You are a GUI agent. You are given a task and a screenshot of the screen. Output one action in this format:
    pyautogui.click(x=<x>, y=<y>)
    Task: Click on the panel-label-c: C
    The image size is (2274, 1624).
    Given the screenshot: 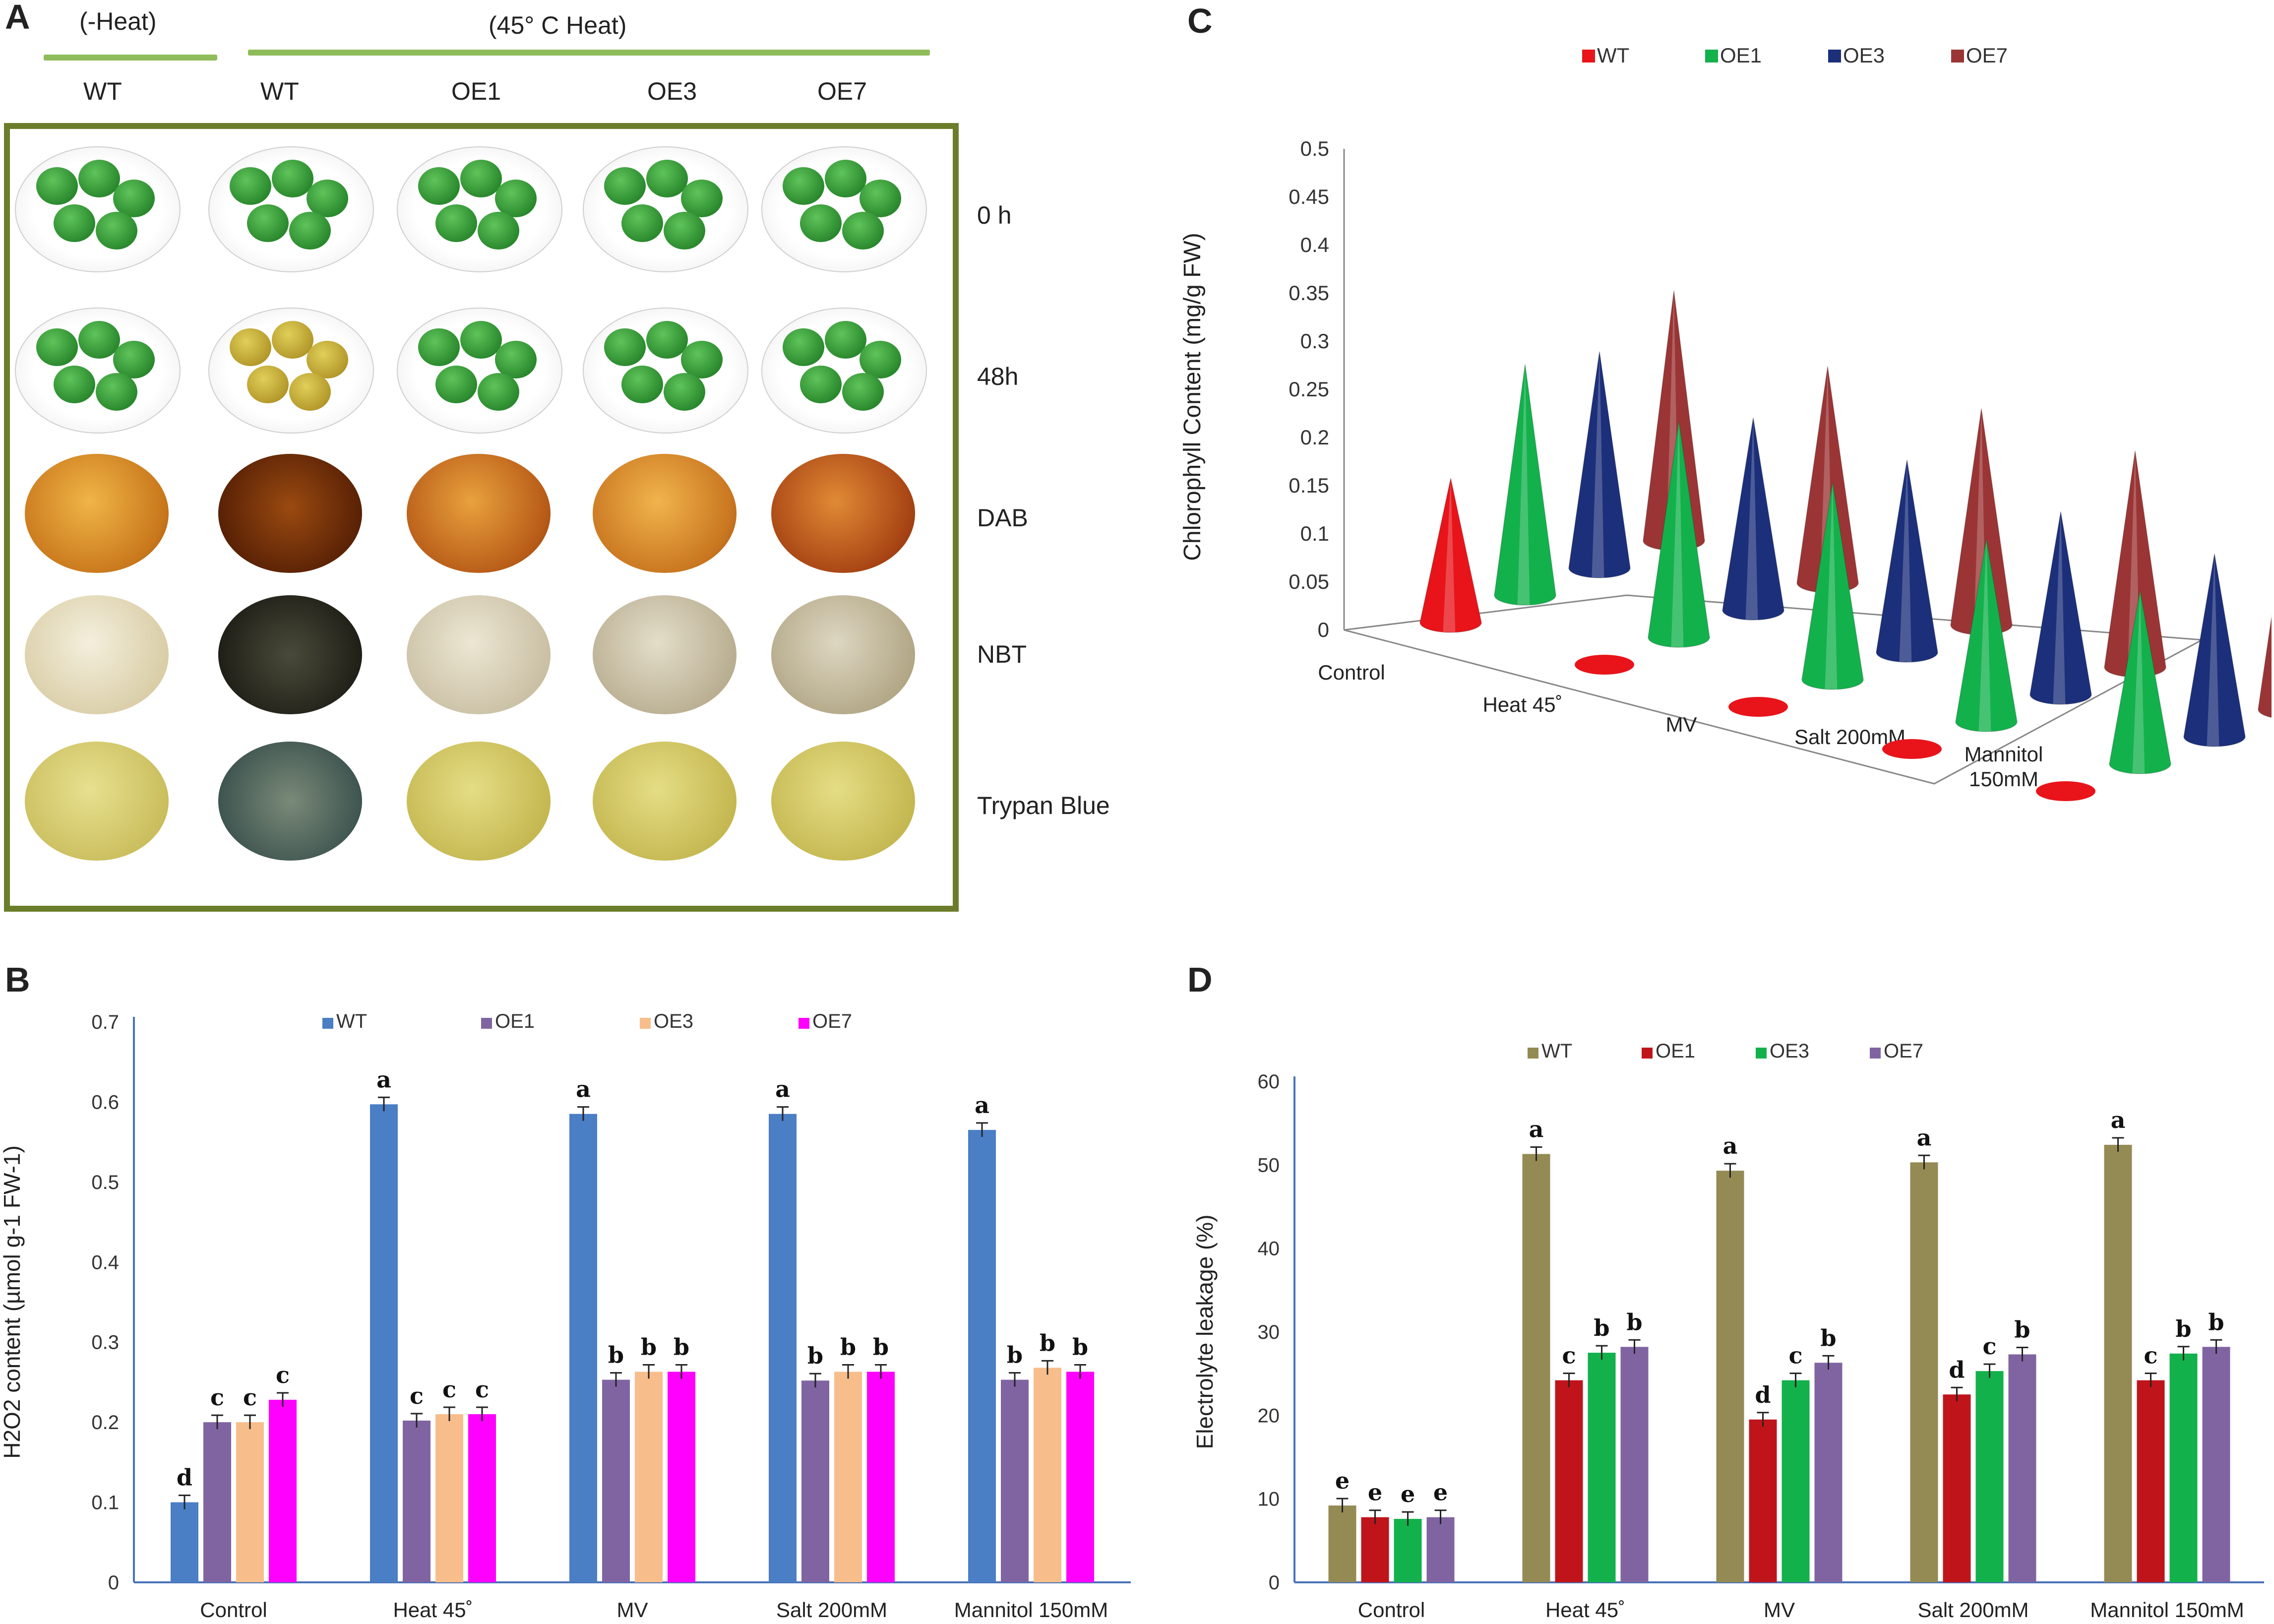 What is the action you would take?
    pyautogui.click(x=1200, y=20)
    